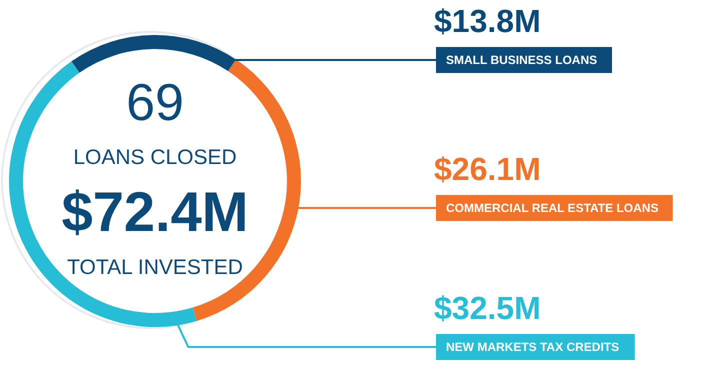  I want to click on data-label: $26.1M, so click(487, 169).